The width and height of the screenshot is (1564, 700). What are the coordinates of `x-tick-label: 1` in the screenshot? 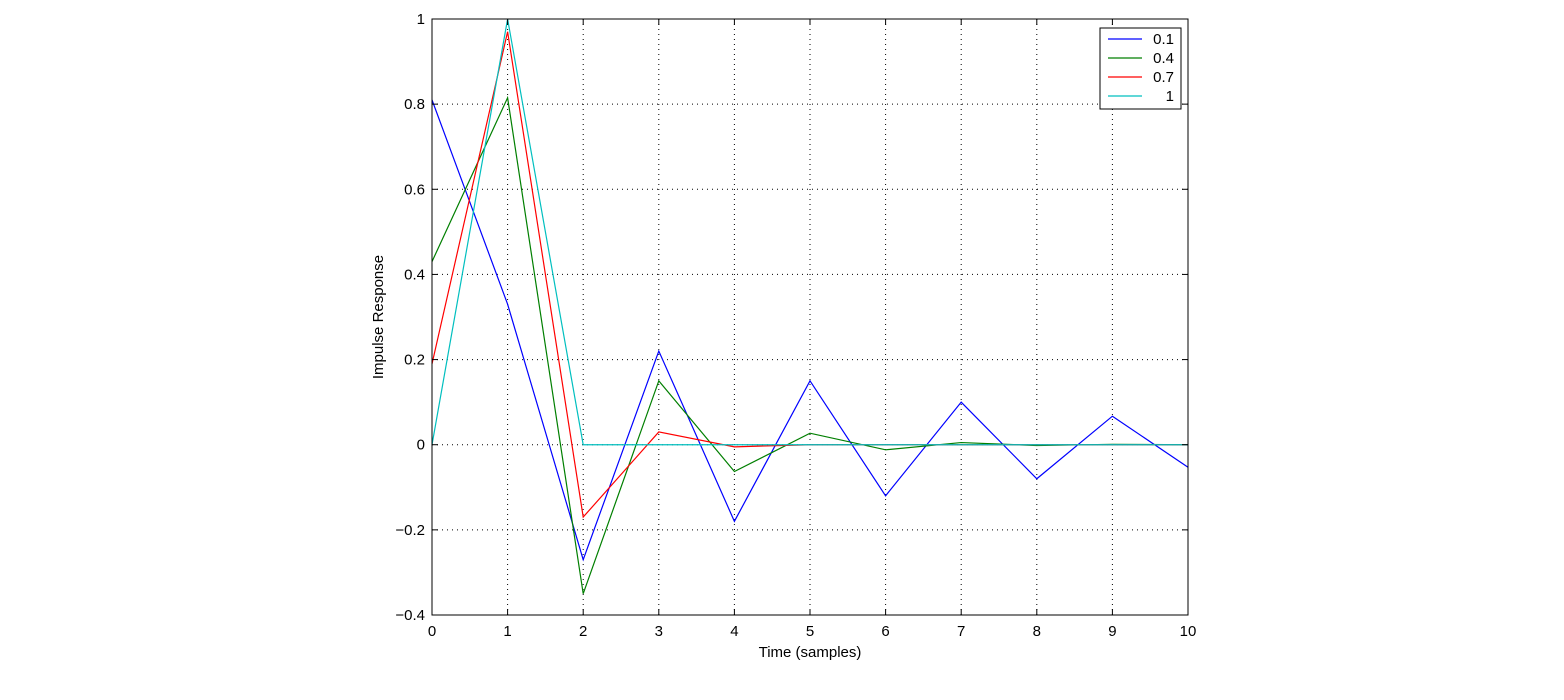 It's located at (507, 631).